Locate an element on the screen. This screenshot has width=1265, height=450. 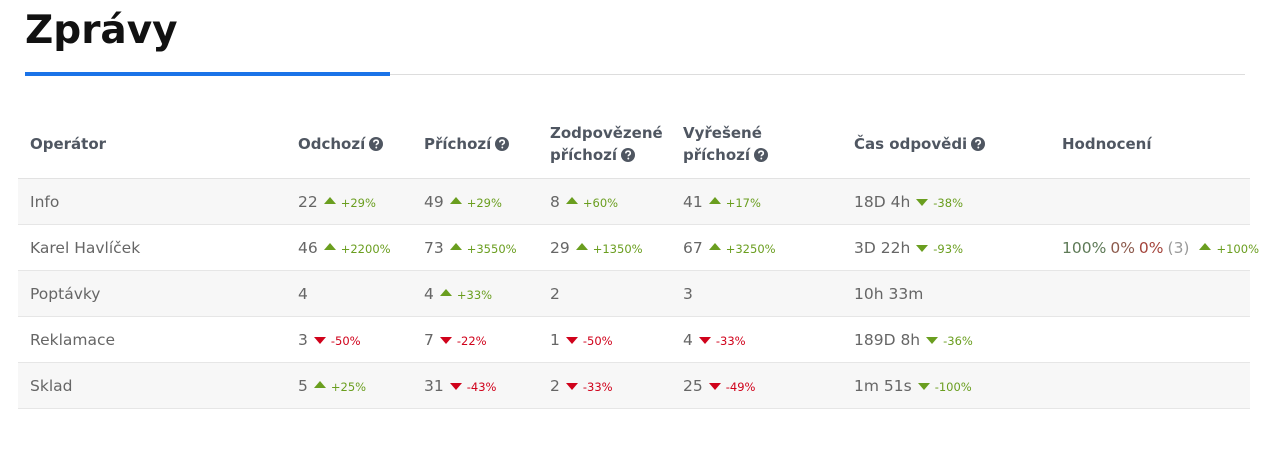
metric-cell: 18D 4h -38% is located at coordinates (946, 201).